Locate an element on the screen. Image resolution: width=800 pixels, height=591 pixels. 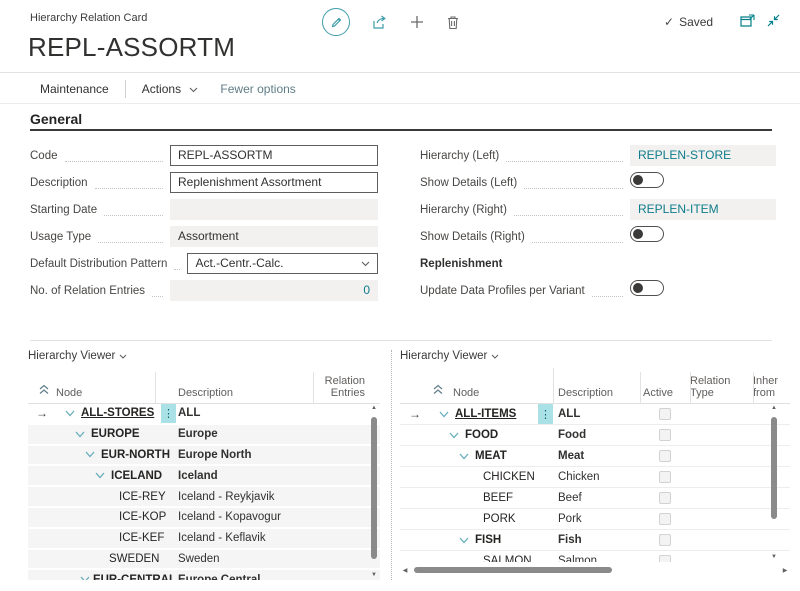
node-cell: EUR-CENTRAL is located at coordinates (116, 575).